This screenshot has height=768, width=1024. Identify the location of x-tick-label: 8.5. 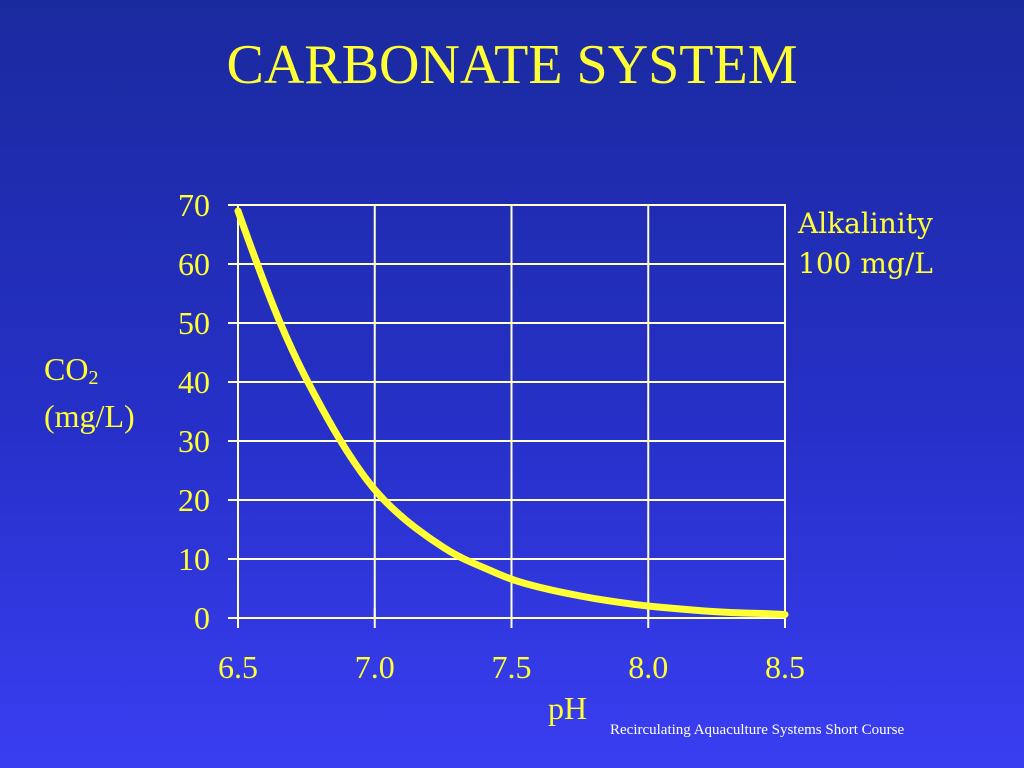
(785, 667).